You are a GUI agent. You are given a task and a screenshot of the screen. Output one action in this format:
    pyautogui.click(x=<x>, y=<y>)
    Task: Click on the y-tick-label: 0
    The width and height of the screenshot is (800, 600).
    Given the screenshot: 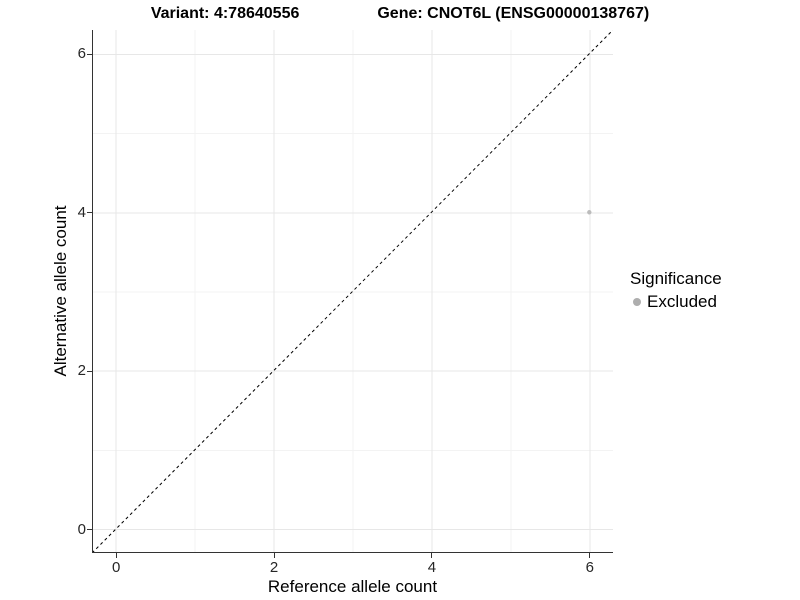 What is the action you would take?
    pyautogui.click(x=81, y=529)
    